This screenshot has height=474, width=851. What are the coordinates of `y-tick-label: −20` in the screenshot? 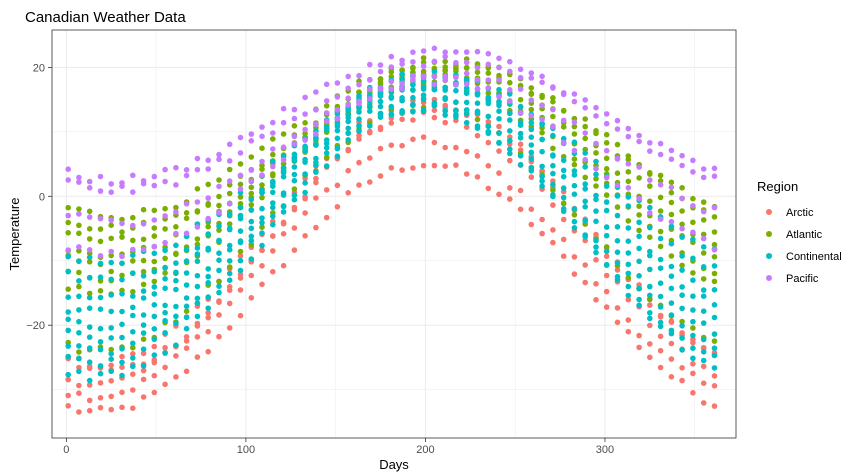 It's located at (35, 326).